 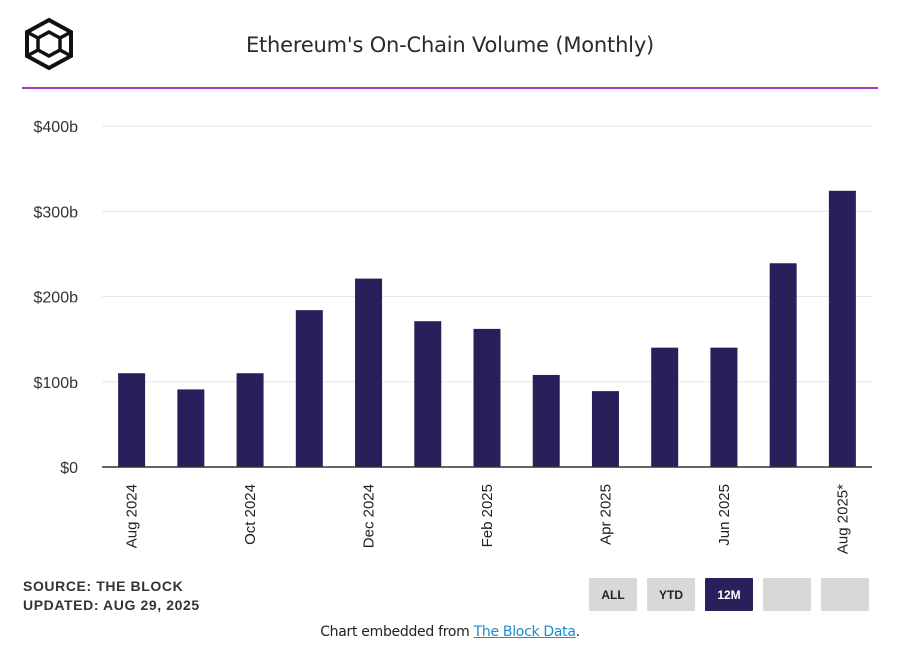 I want to click on range-ytd-button: YTD, so click(x=671, y=594).